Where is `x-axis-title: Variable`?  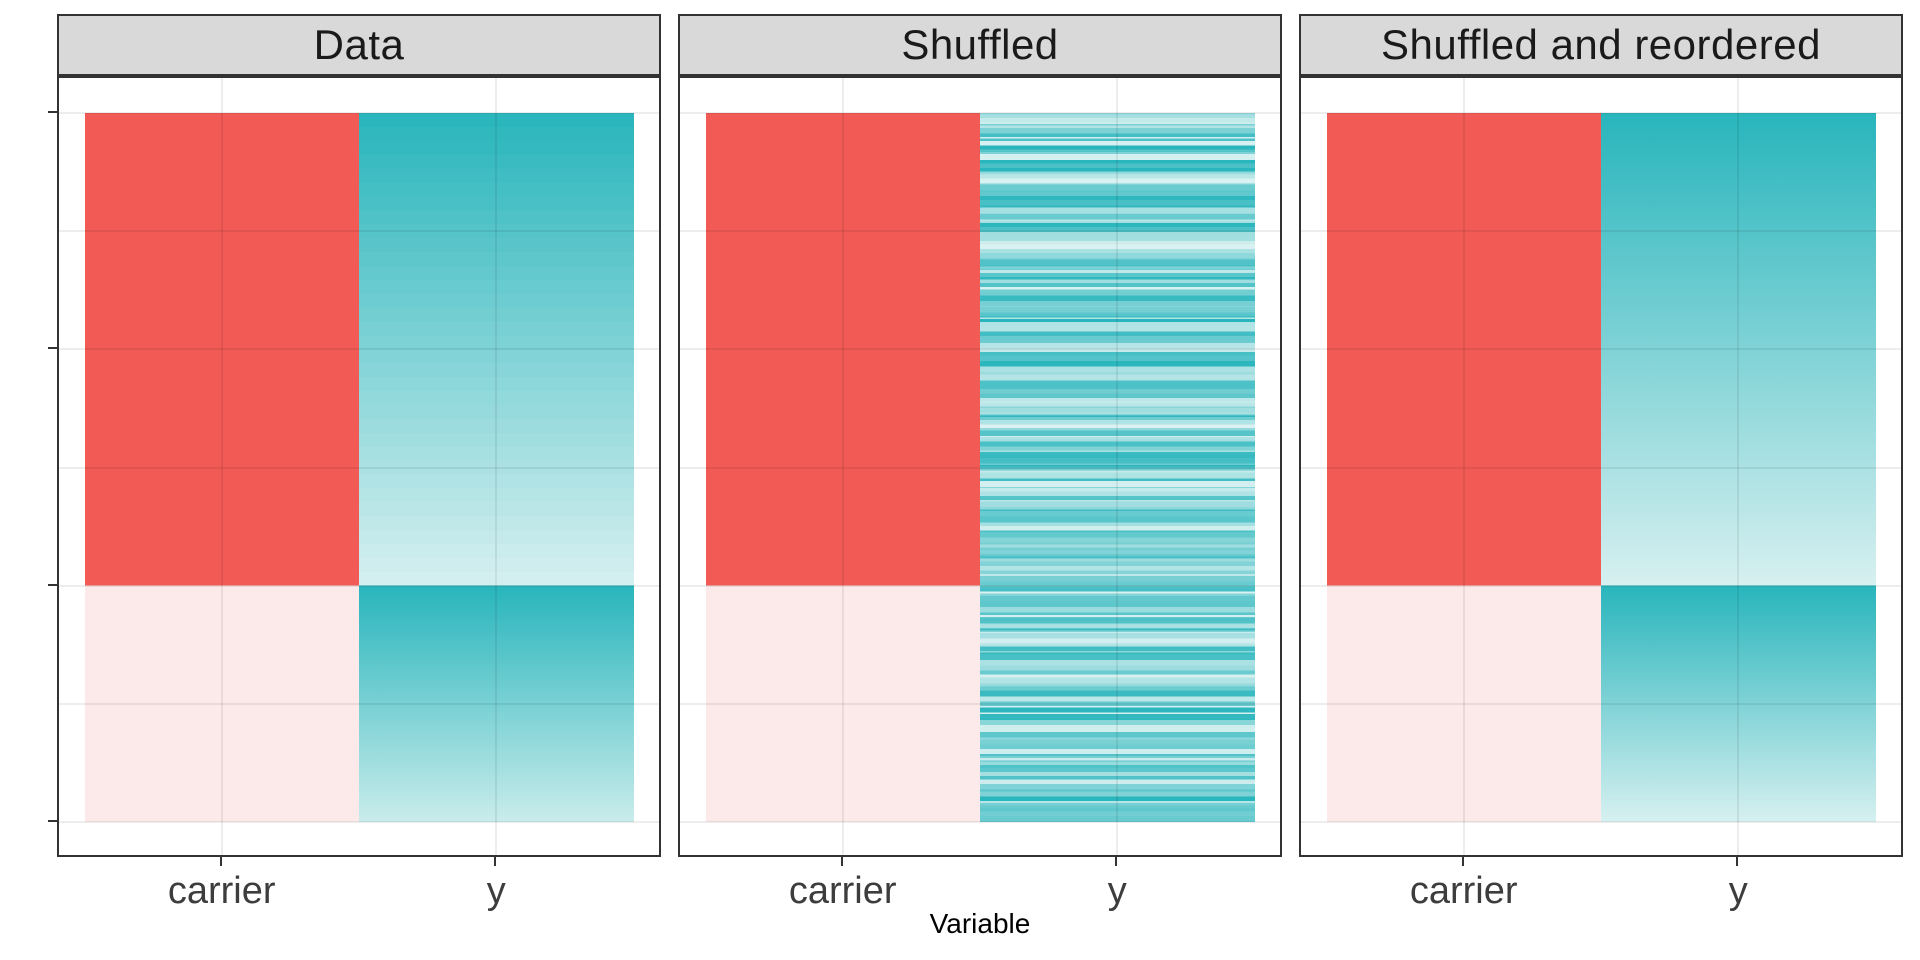
x-axis-title: Variable is located at coordinates (980, 923).